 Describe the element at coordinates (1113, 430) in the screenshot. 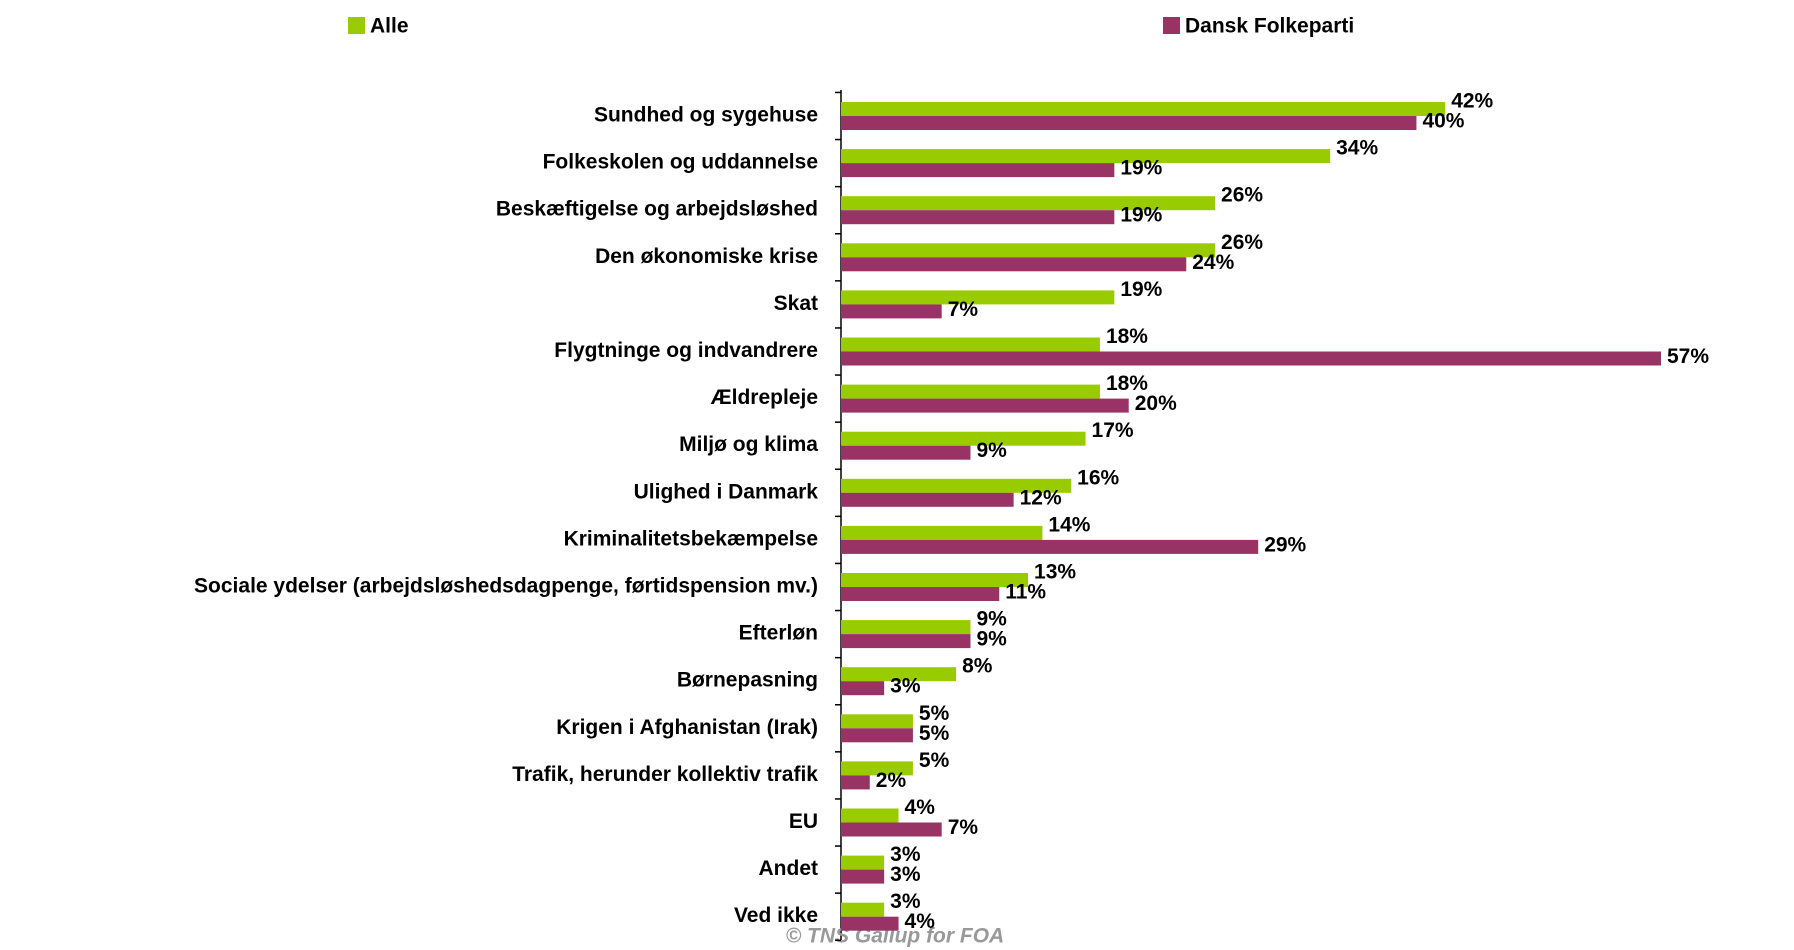

I see `value-label: 17%` at that location.